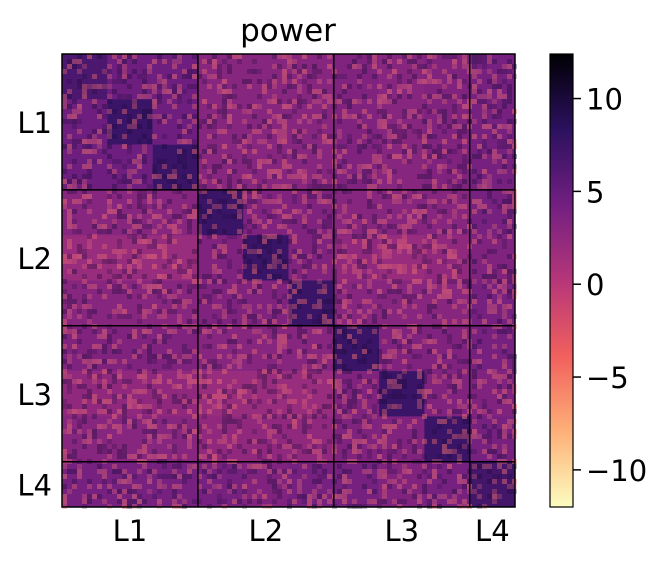 This screenshot has width=672, height=562. Describe the element at coordinates (34, 259) in the screenshot. I see `y-tick-label: L2` at that location.